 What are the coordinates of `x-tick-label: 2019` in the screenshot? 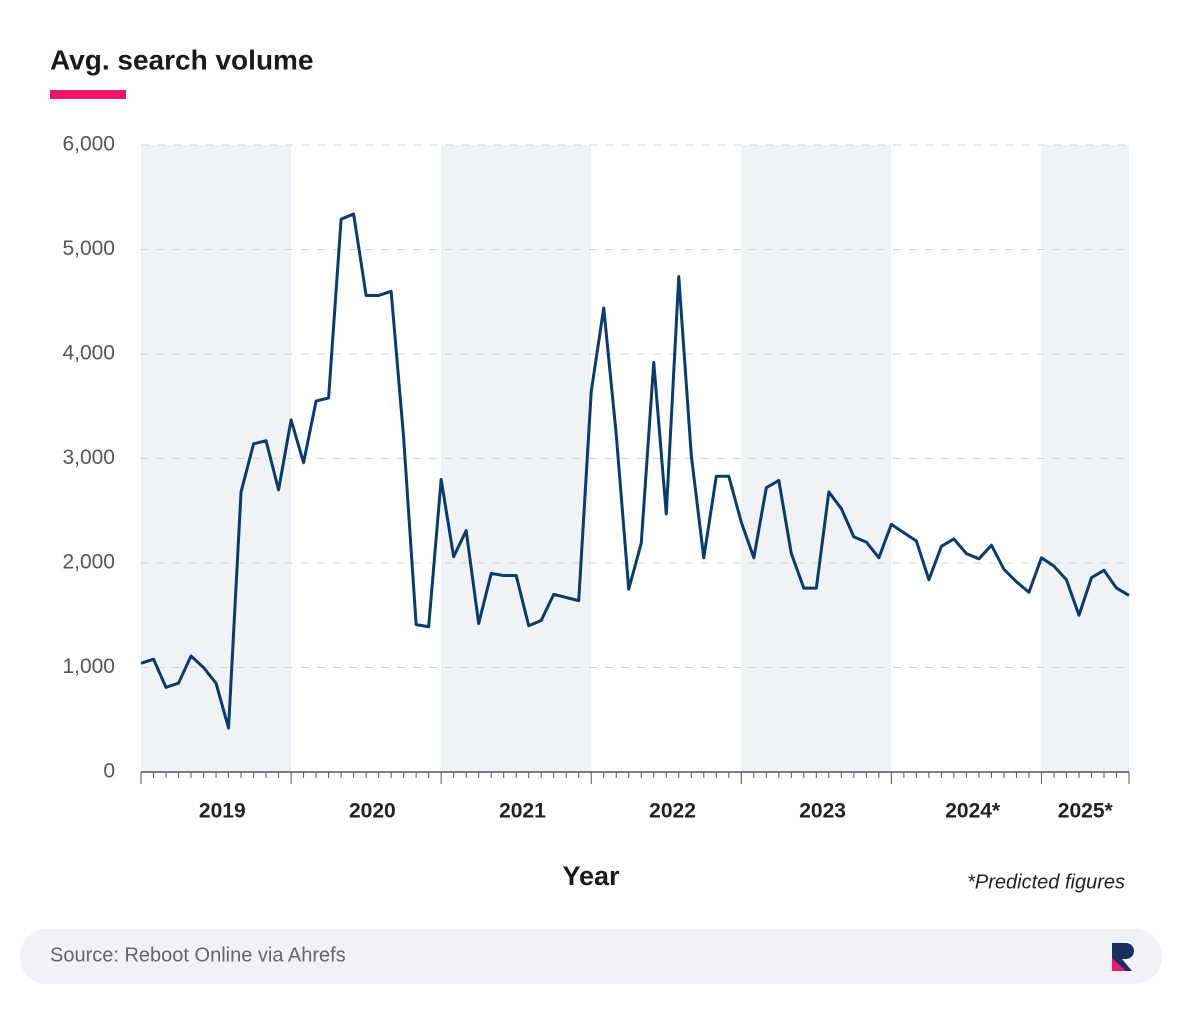 It's located at (222, 811).